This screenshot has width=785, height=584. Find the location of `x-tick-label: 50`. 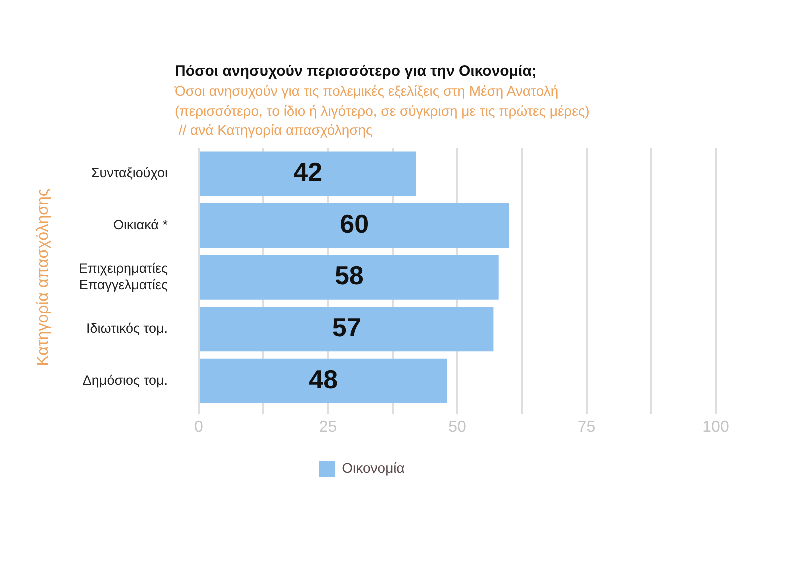

x-tick-label: 50 is located at coordinates (457, 427).